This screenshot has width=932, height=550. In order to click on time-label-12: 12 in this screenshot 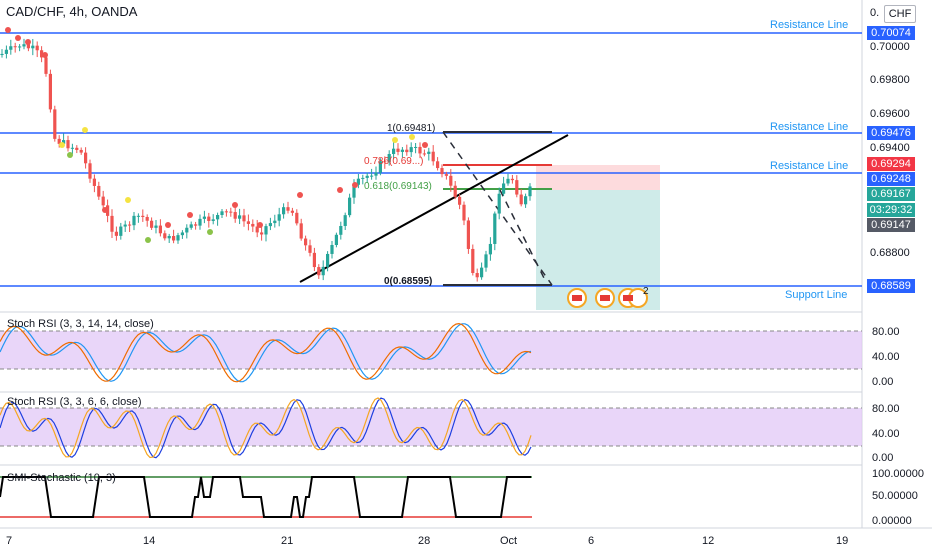, I will do `click(708, 541)`.